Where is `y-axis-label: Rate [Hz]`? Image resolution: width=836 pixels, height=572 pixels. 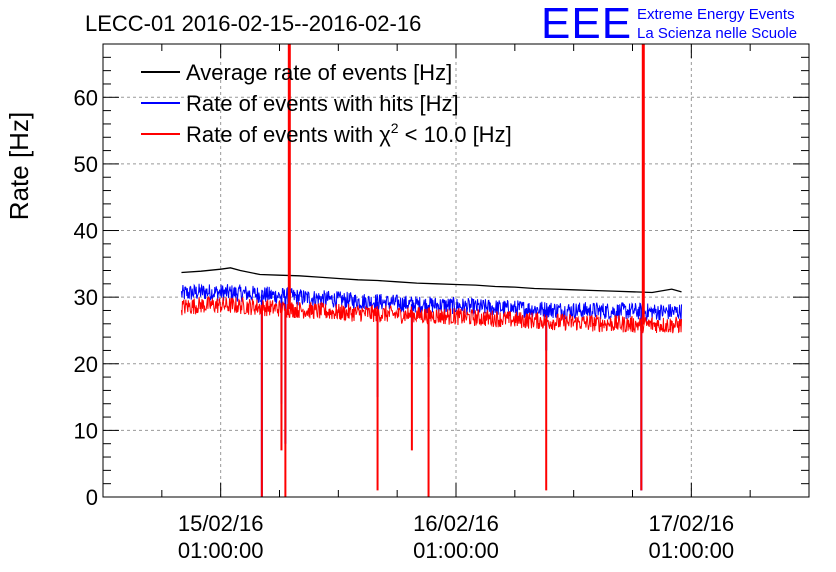 y-axis-label: Rate [Hz] is located at coordinates (19, 166).